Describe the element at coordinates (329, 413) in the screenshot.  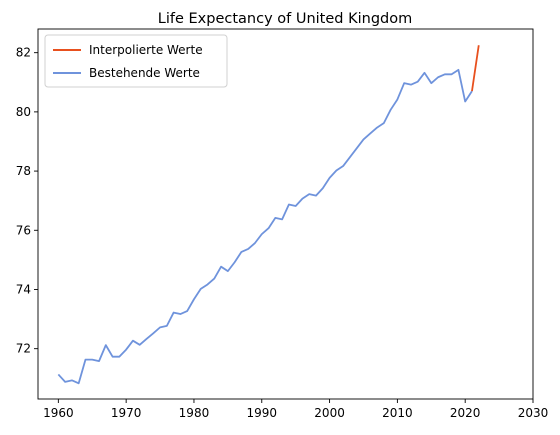
I see `x-tick-label: 2000` at that location.